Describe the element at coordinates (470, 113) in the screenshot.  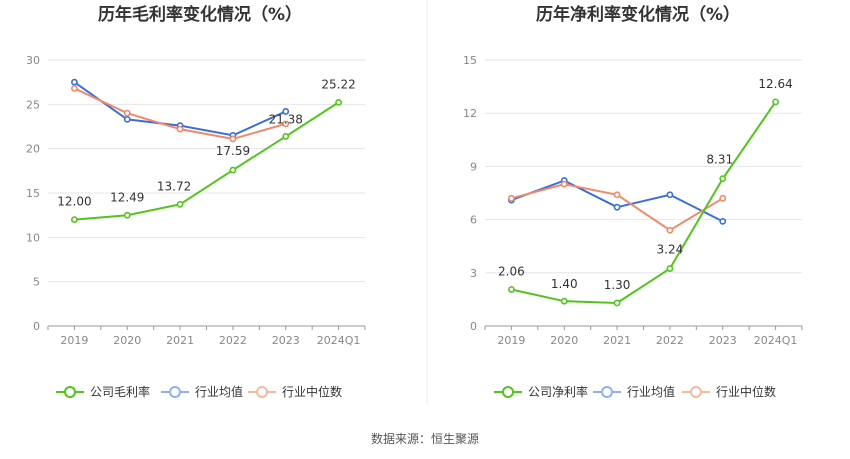
I see `y-tick-label: 12` at that location.